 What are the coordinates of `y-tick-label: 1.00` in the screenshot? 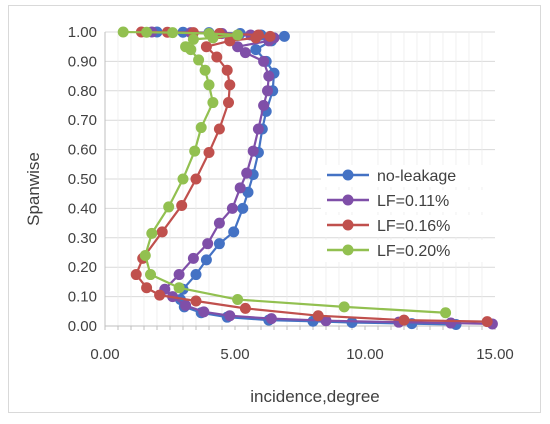 It's located at (82, 32).